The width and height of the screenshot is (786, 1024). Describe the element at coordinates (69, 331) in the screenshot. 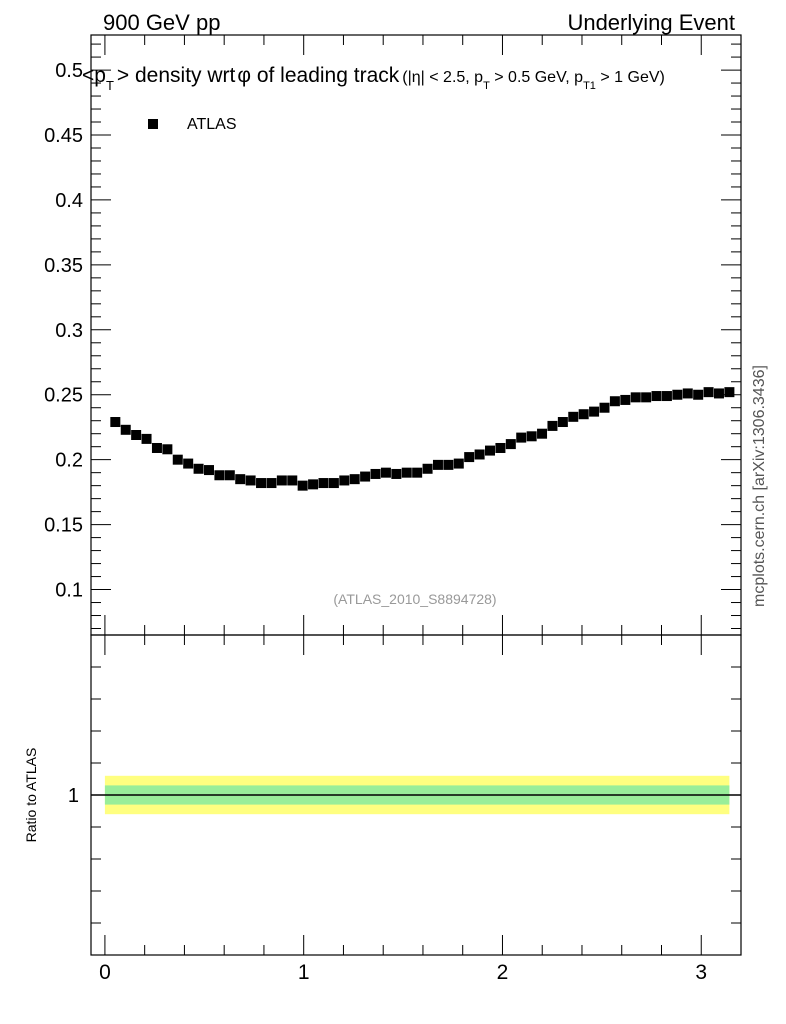

I see `y-tick-label: 0.3` at that location.